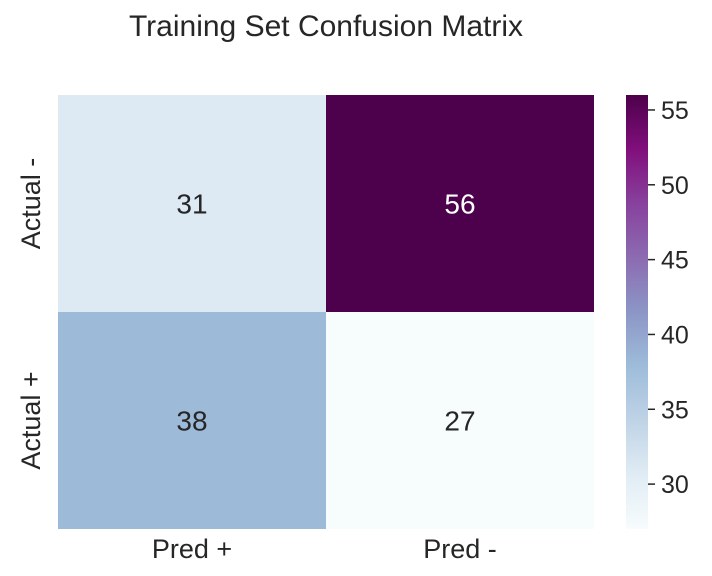  What do you see at coordinates (192, 549) in the screenshot?
I see `x-tick-label: Pred +` at bounding box center [192, 549].